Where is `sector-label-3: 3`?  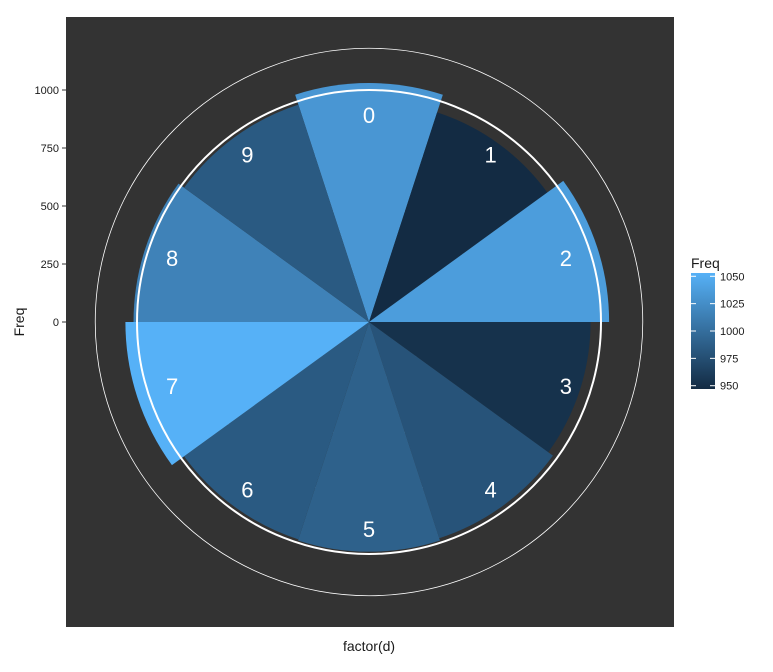
sector-label-3: 3 is located at coordinates (566, 386).